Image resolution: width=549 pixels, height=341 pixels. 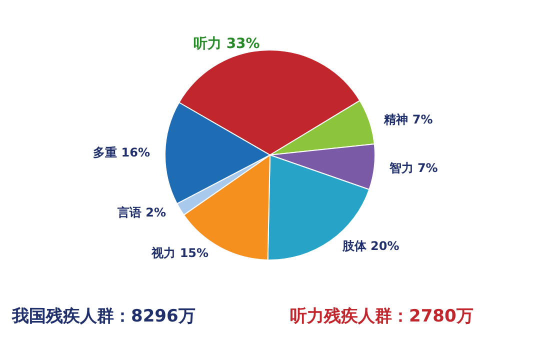 I want to click on slice-label: 视力 15%, so click(x=179, y=253).